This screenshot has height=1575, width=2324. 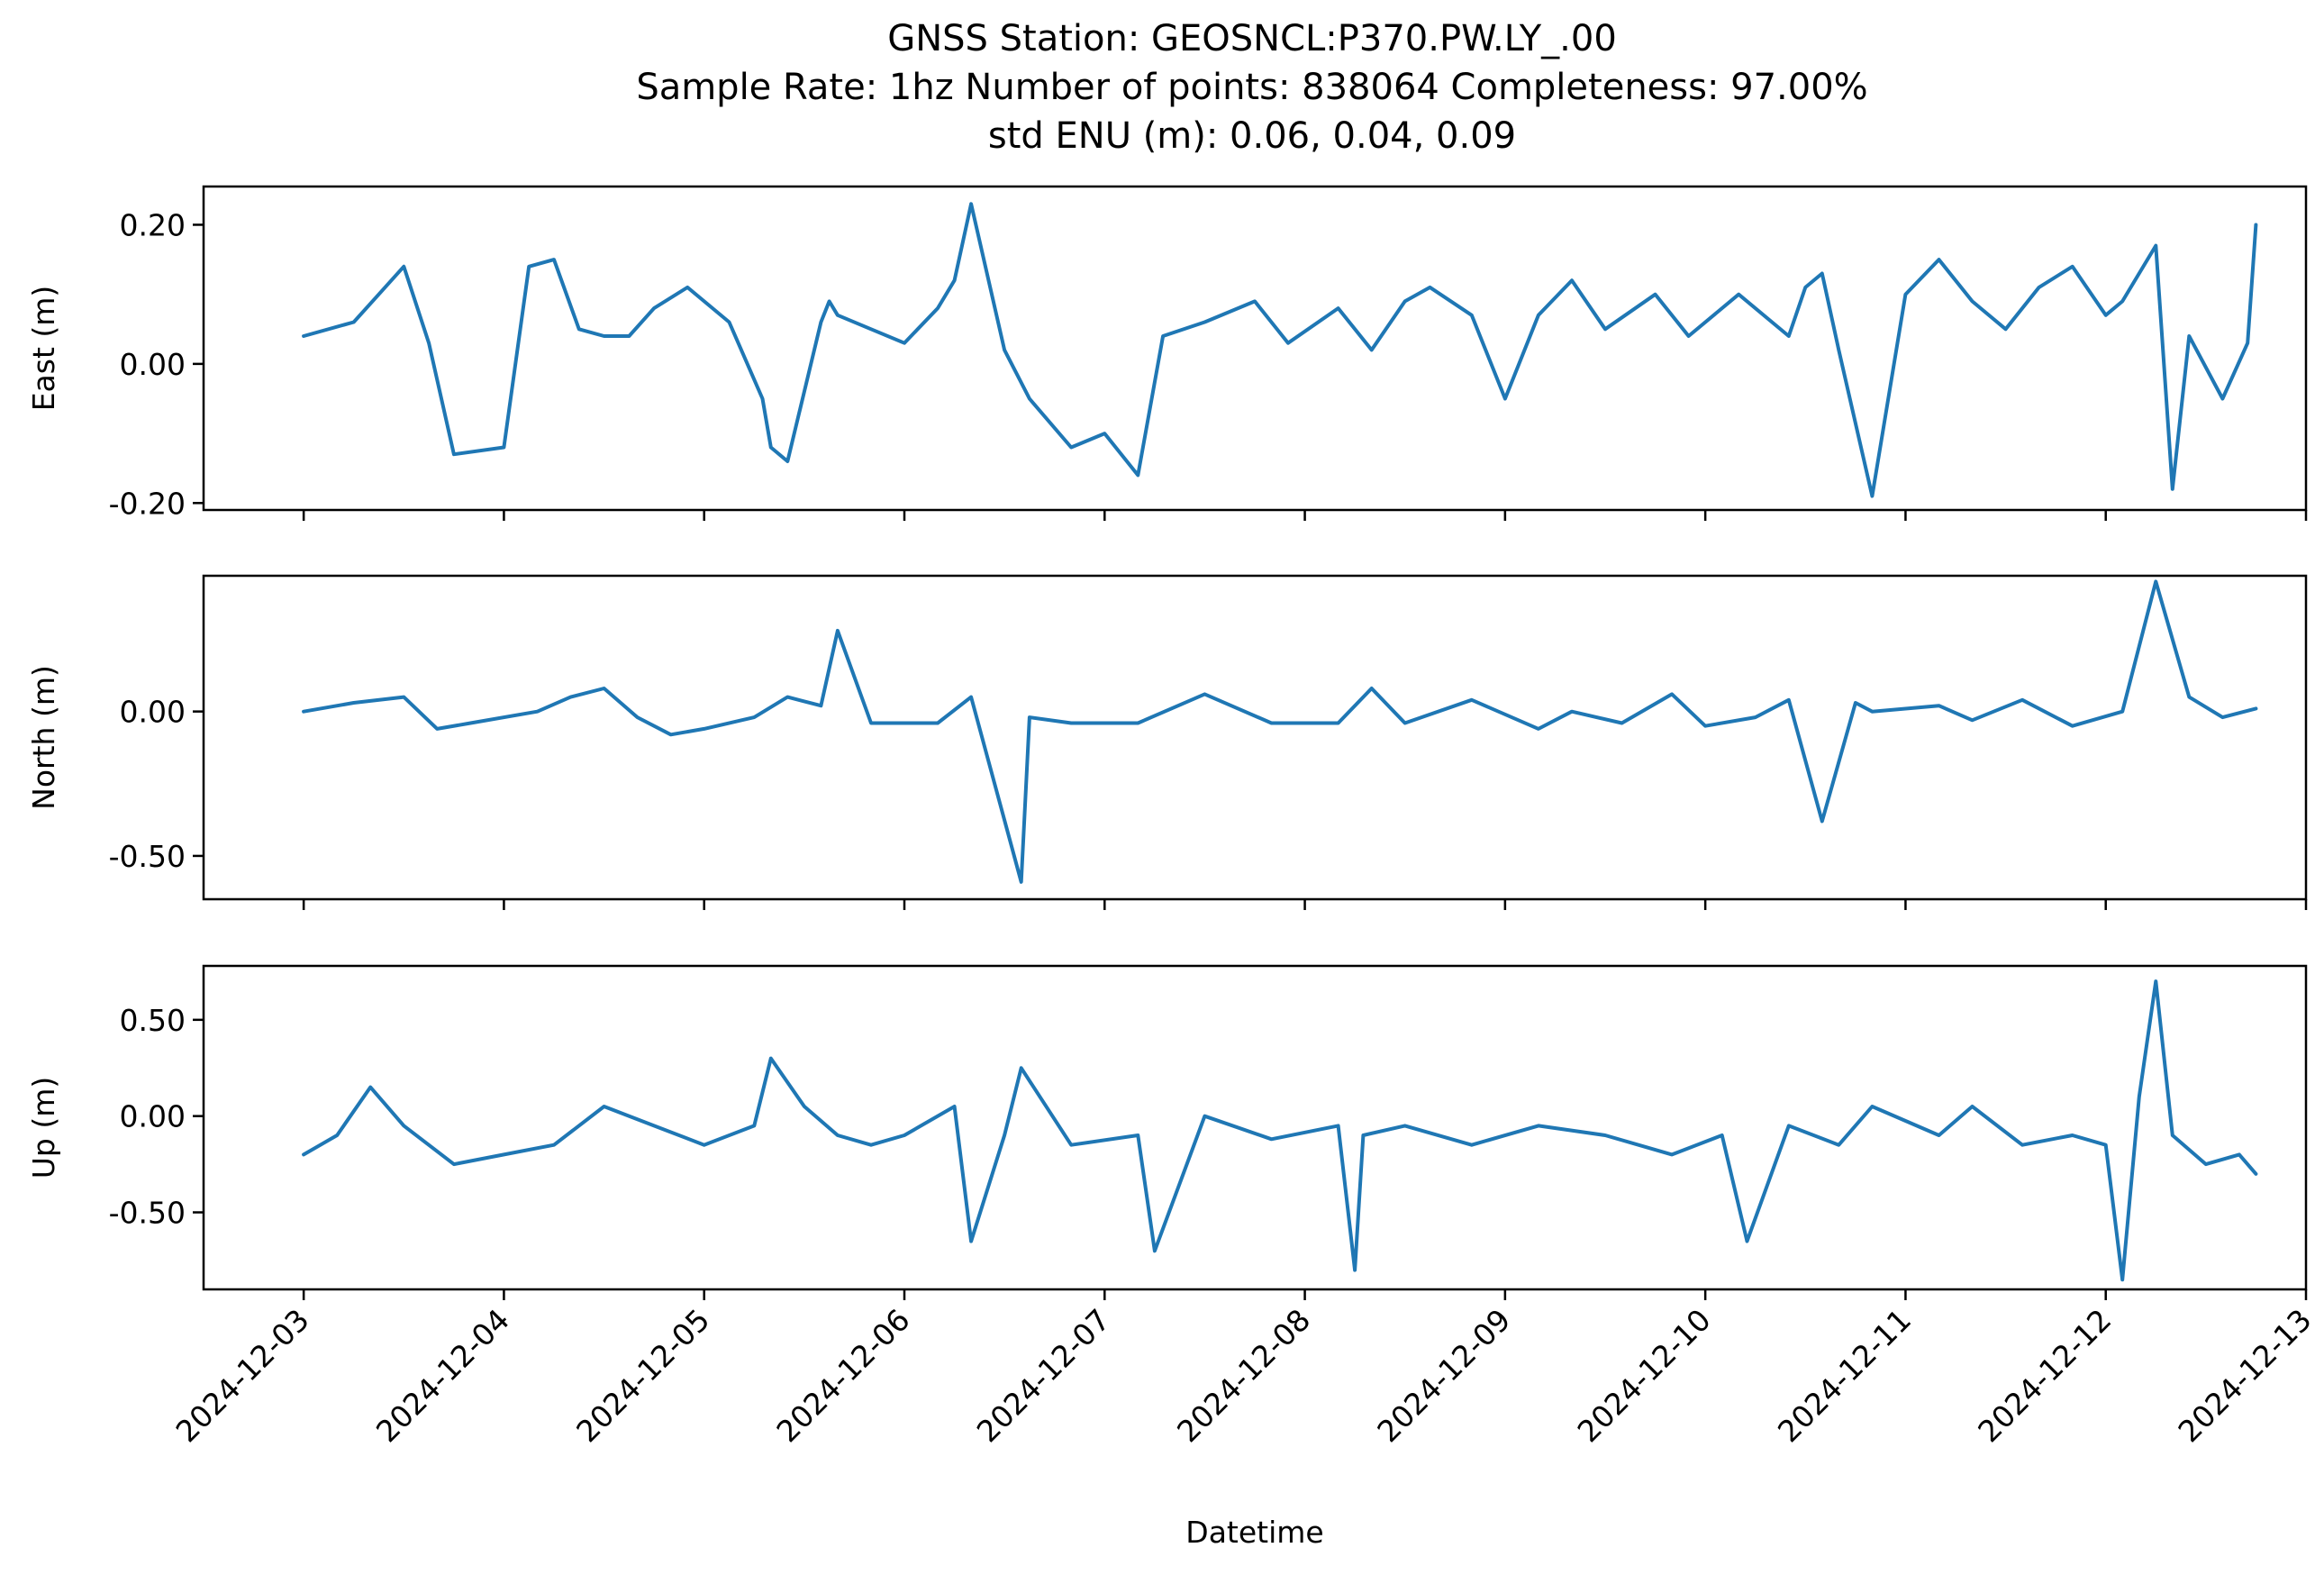 What do you see at coordinates (243, 1375) in the screenshot?
I see `xtick-label: 2024-12-03` at bounding box center [243, 1375].